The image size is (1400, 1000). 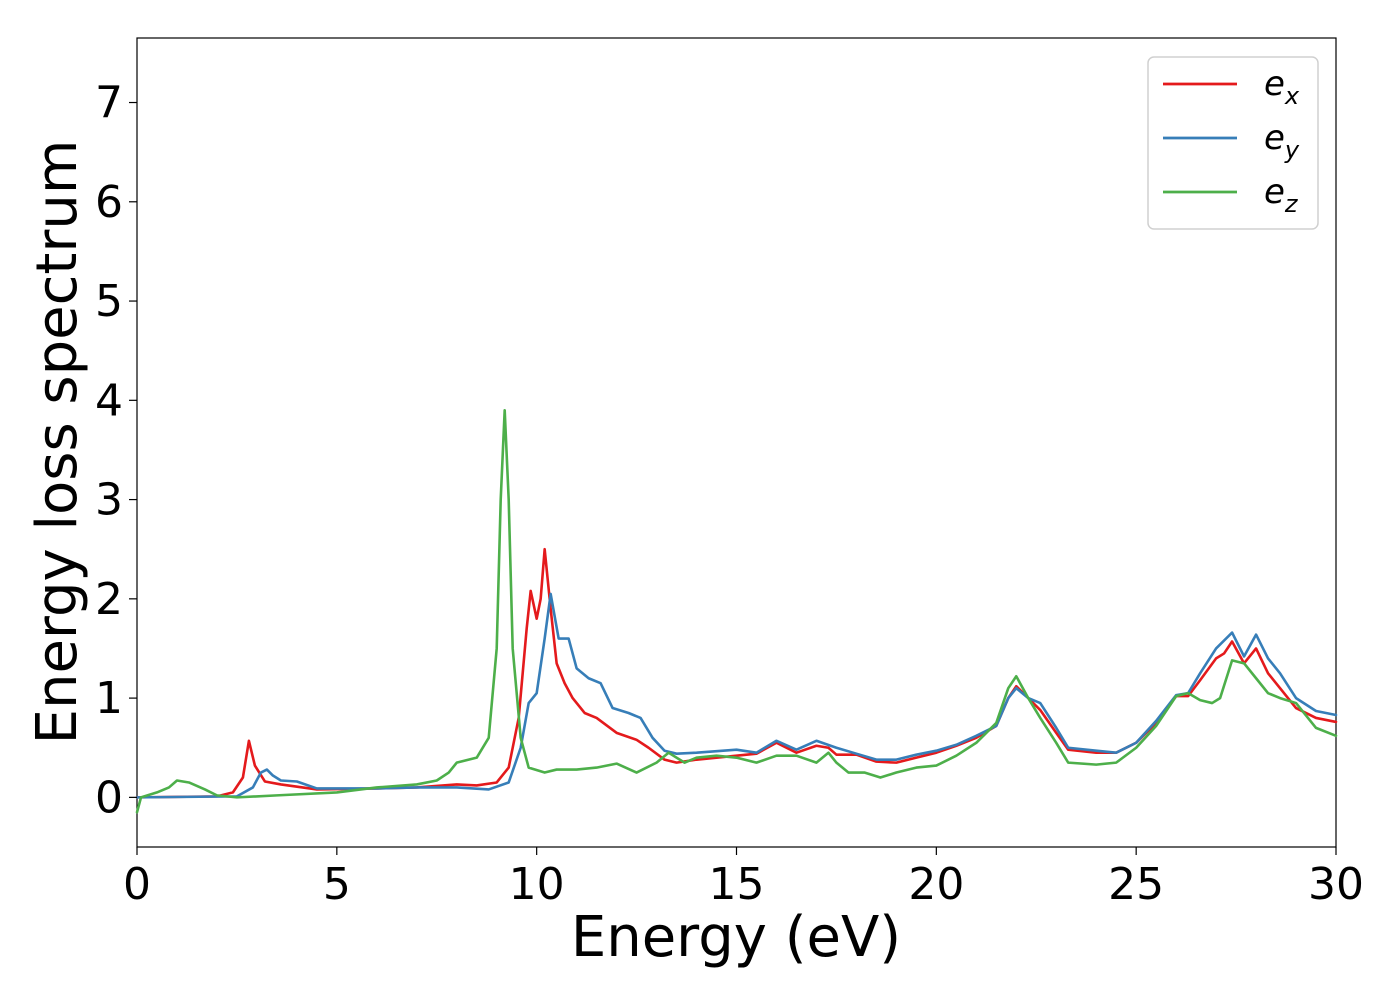 I want to click on y-axis-title: Energy loss spectrum, so click(x=57, y=442).